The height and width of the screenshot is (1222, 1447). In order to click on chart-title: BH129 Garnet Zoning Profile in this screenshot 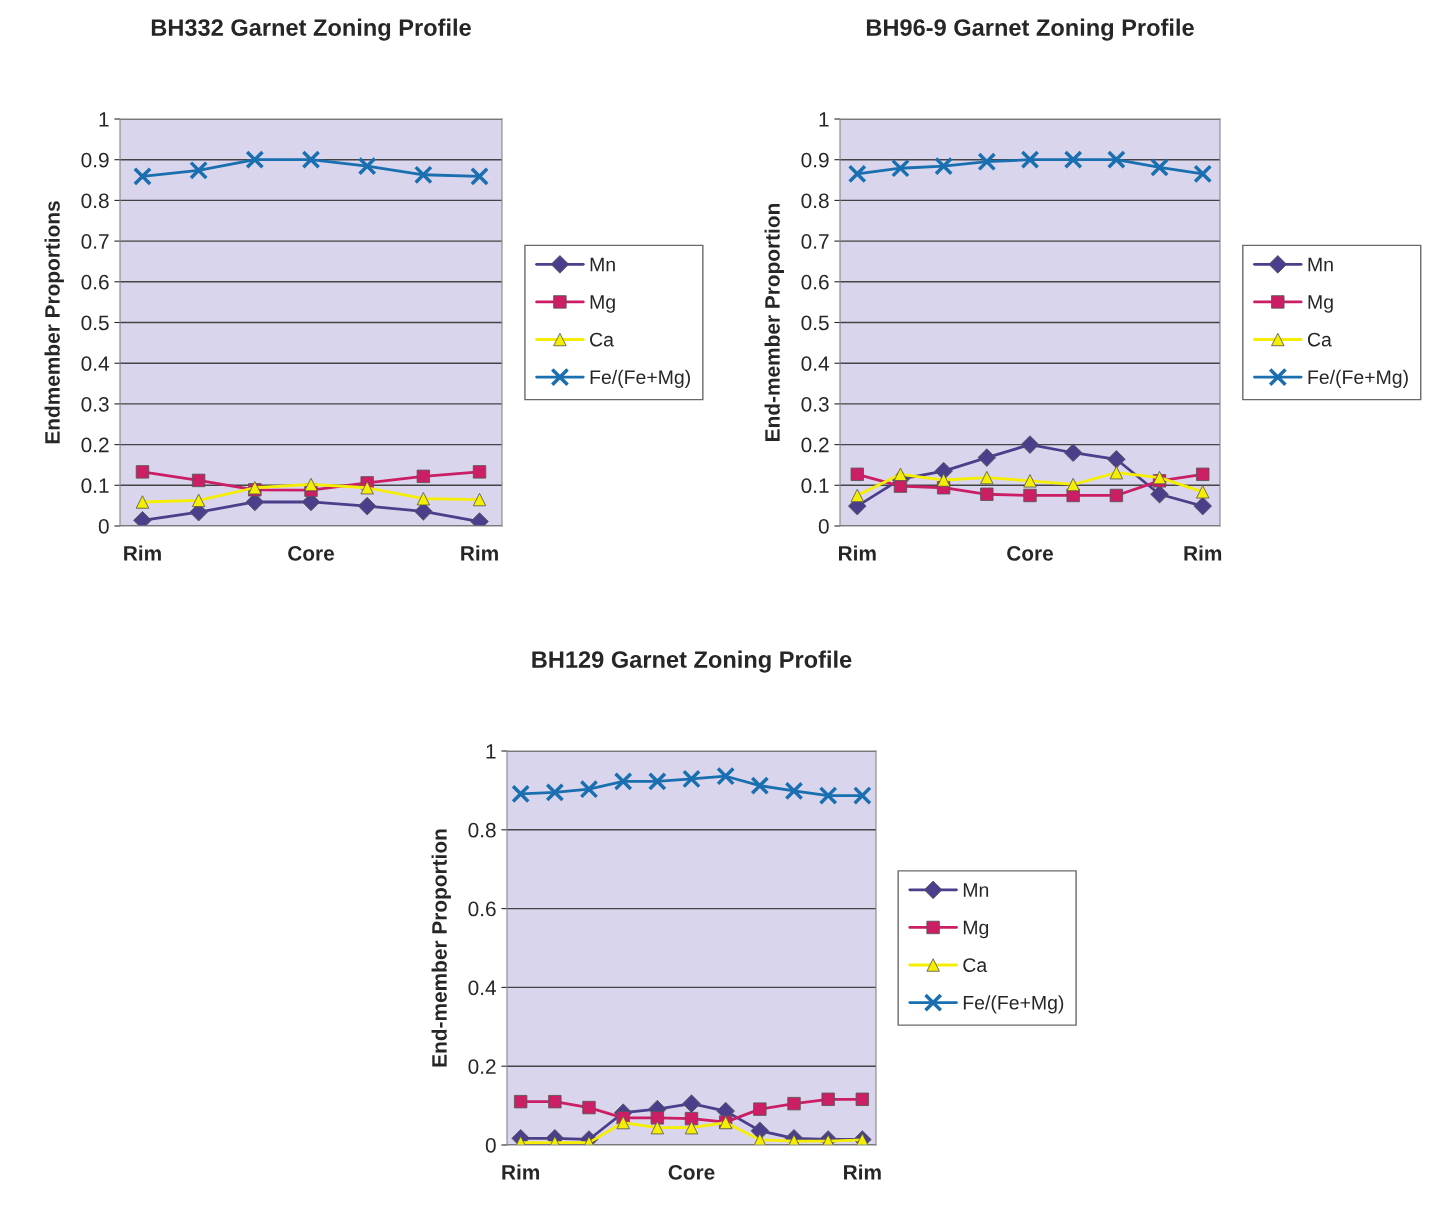, I will do `click(692, 661)`.